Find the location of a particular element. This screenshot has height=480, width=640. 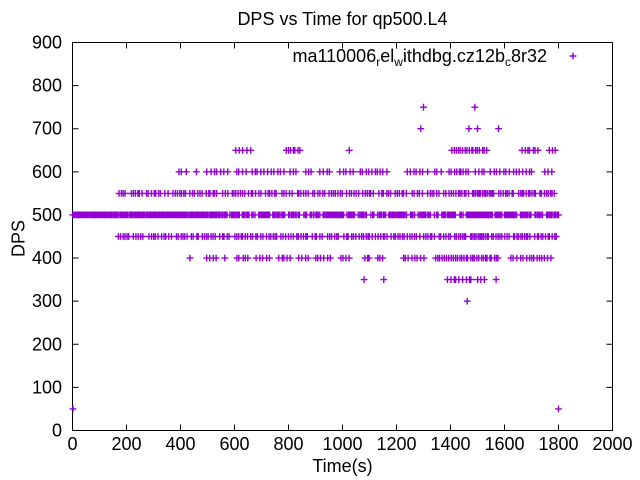

x-tick-label: 400 is located at coordinates (180, 444).